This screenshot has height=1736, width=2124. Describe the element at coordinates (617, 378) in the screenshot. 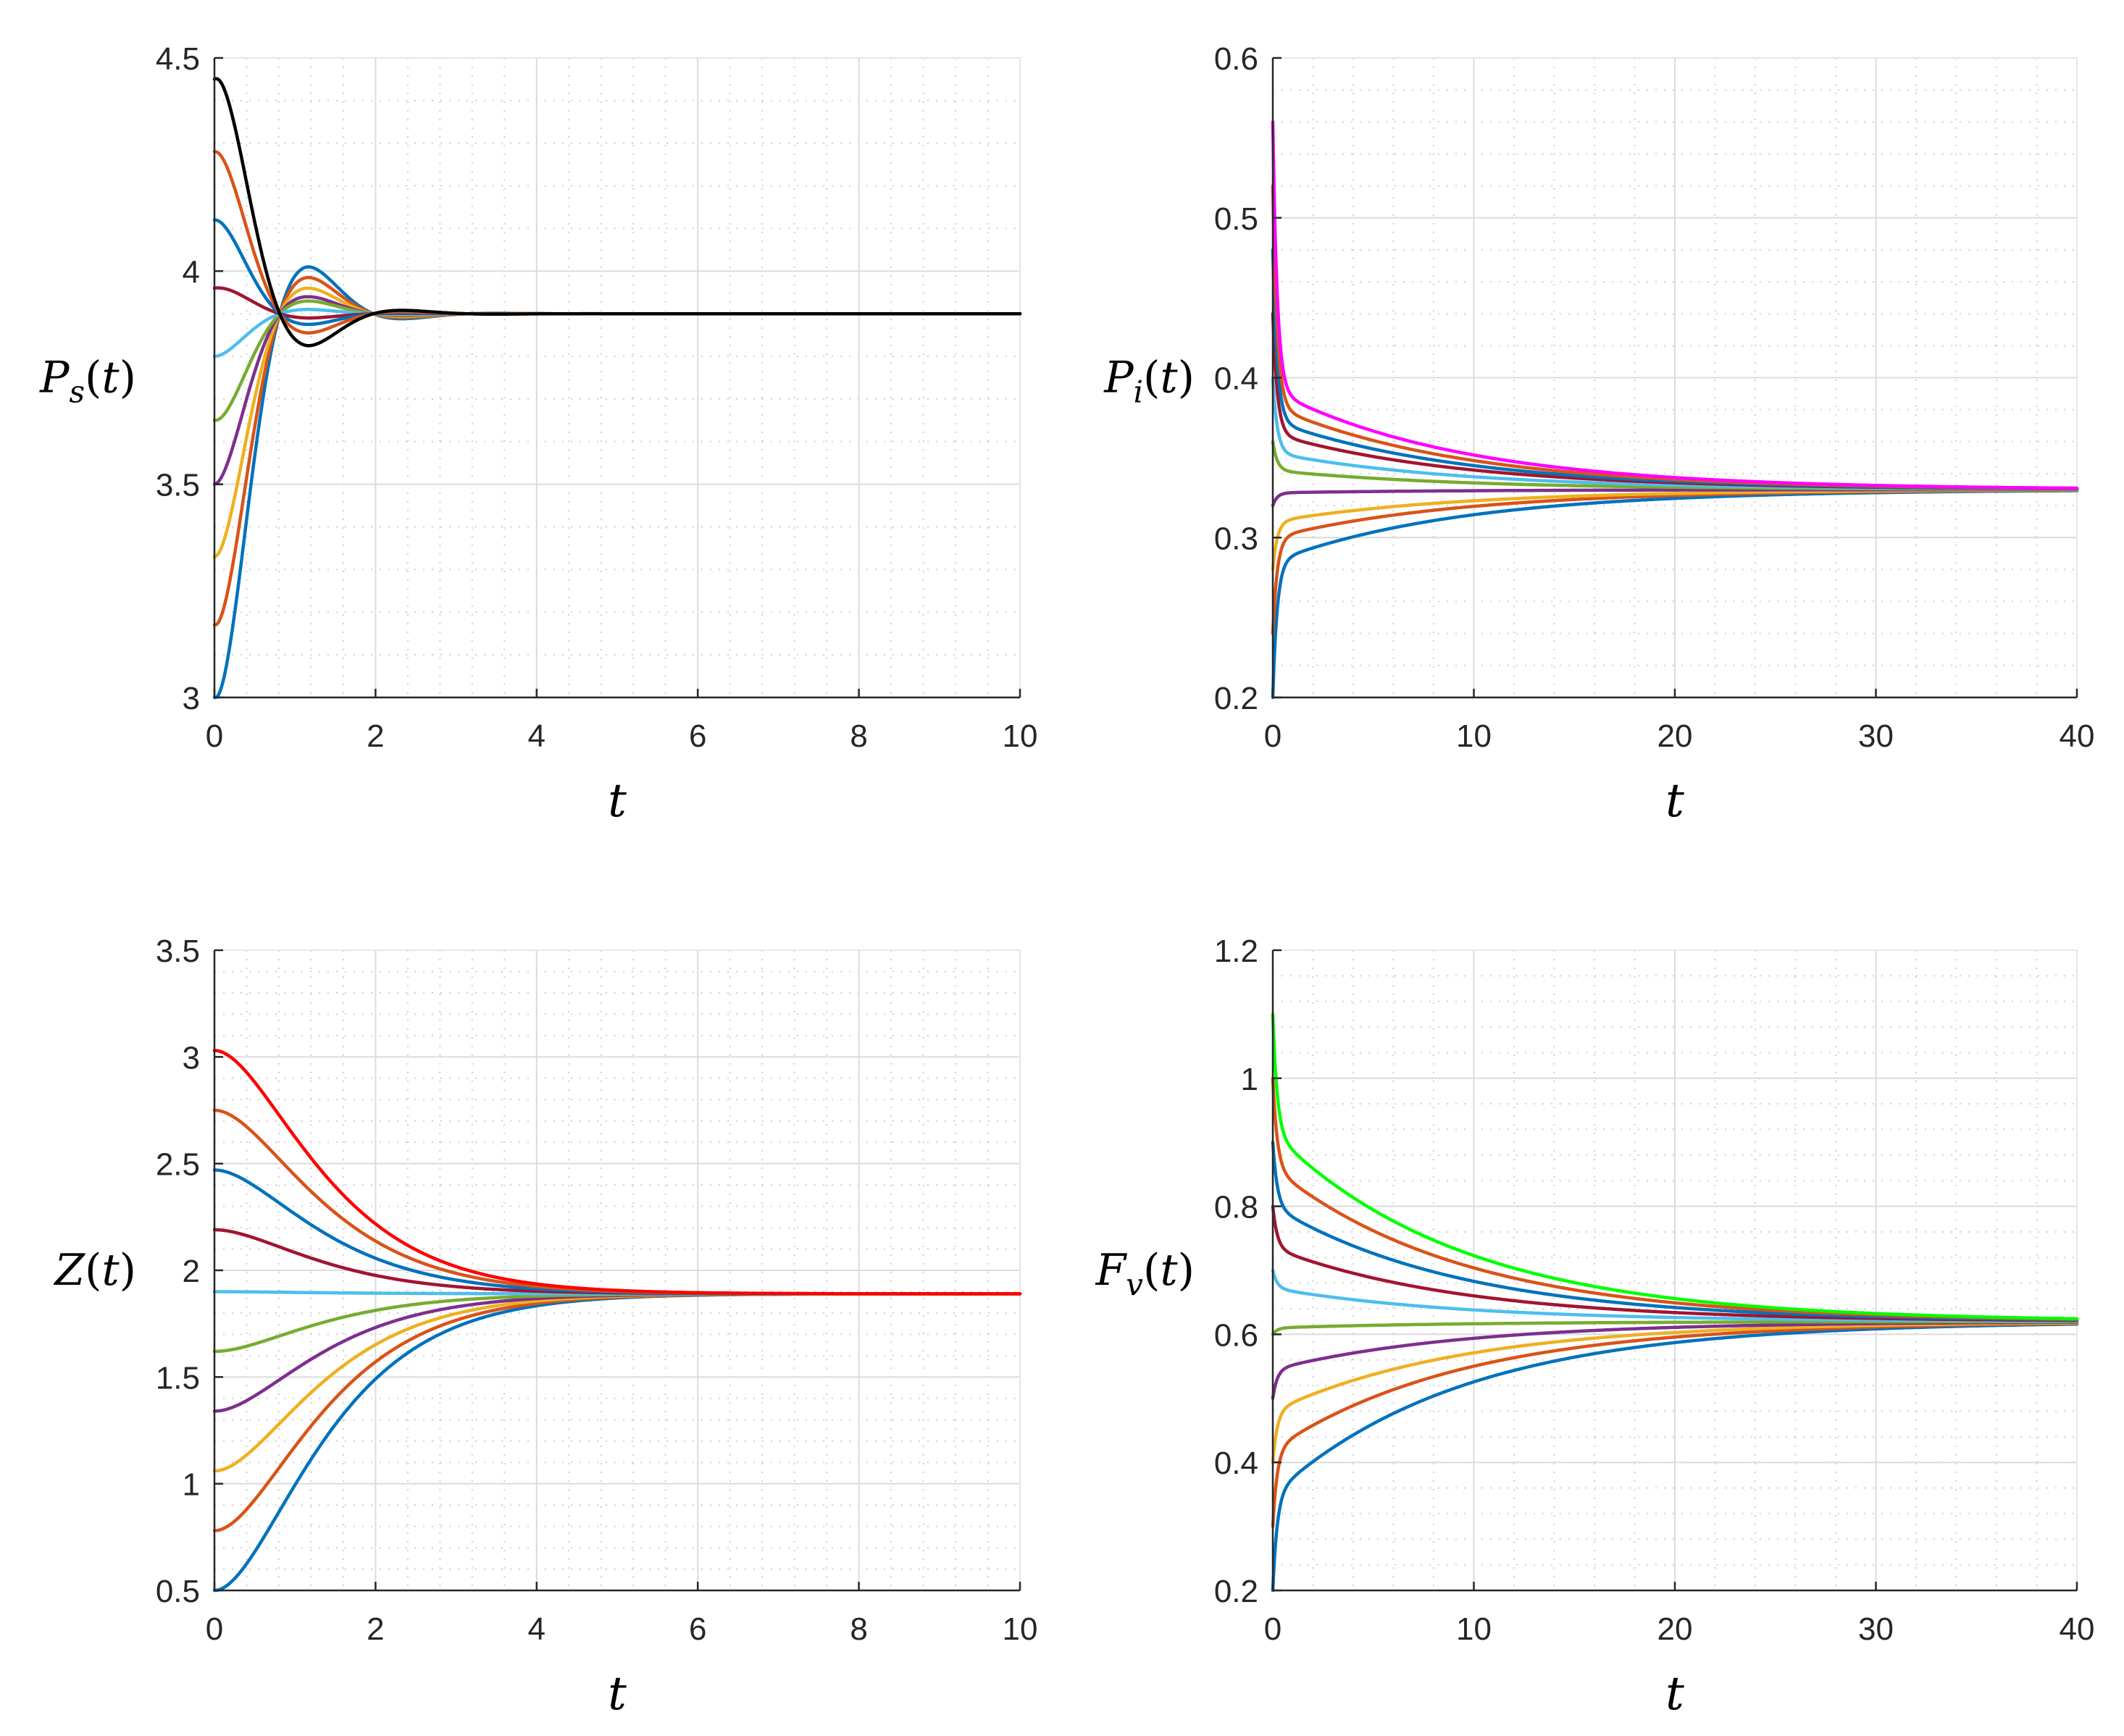

I see `plot-area` at that location.